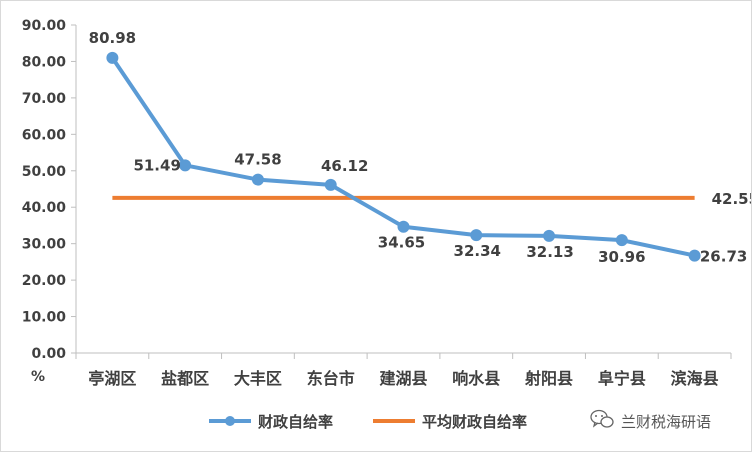  I want to click on data-label: 80.98, so click(112, 38).